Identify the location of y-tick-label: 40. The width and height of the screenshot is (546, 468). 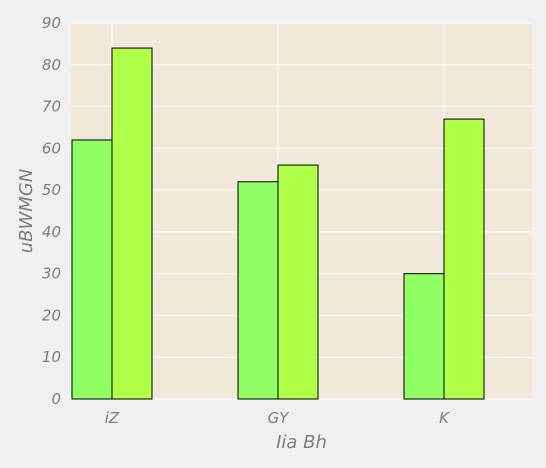
(51, 232).